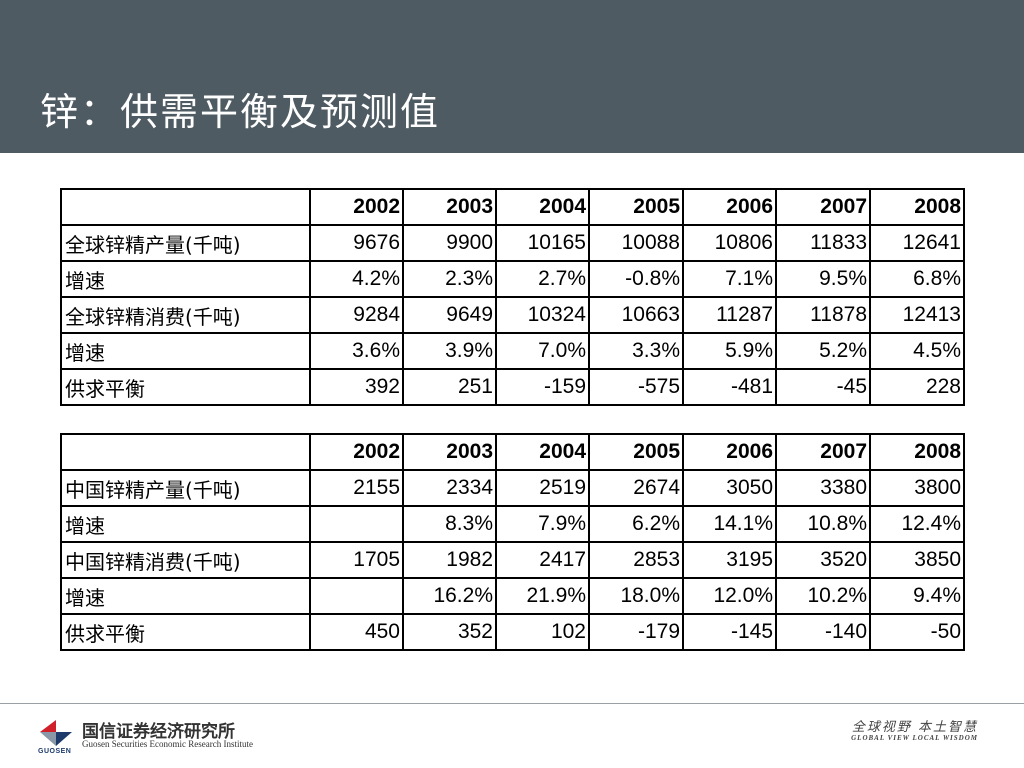  I want to click on table-cell: -575, so click(636, 387).